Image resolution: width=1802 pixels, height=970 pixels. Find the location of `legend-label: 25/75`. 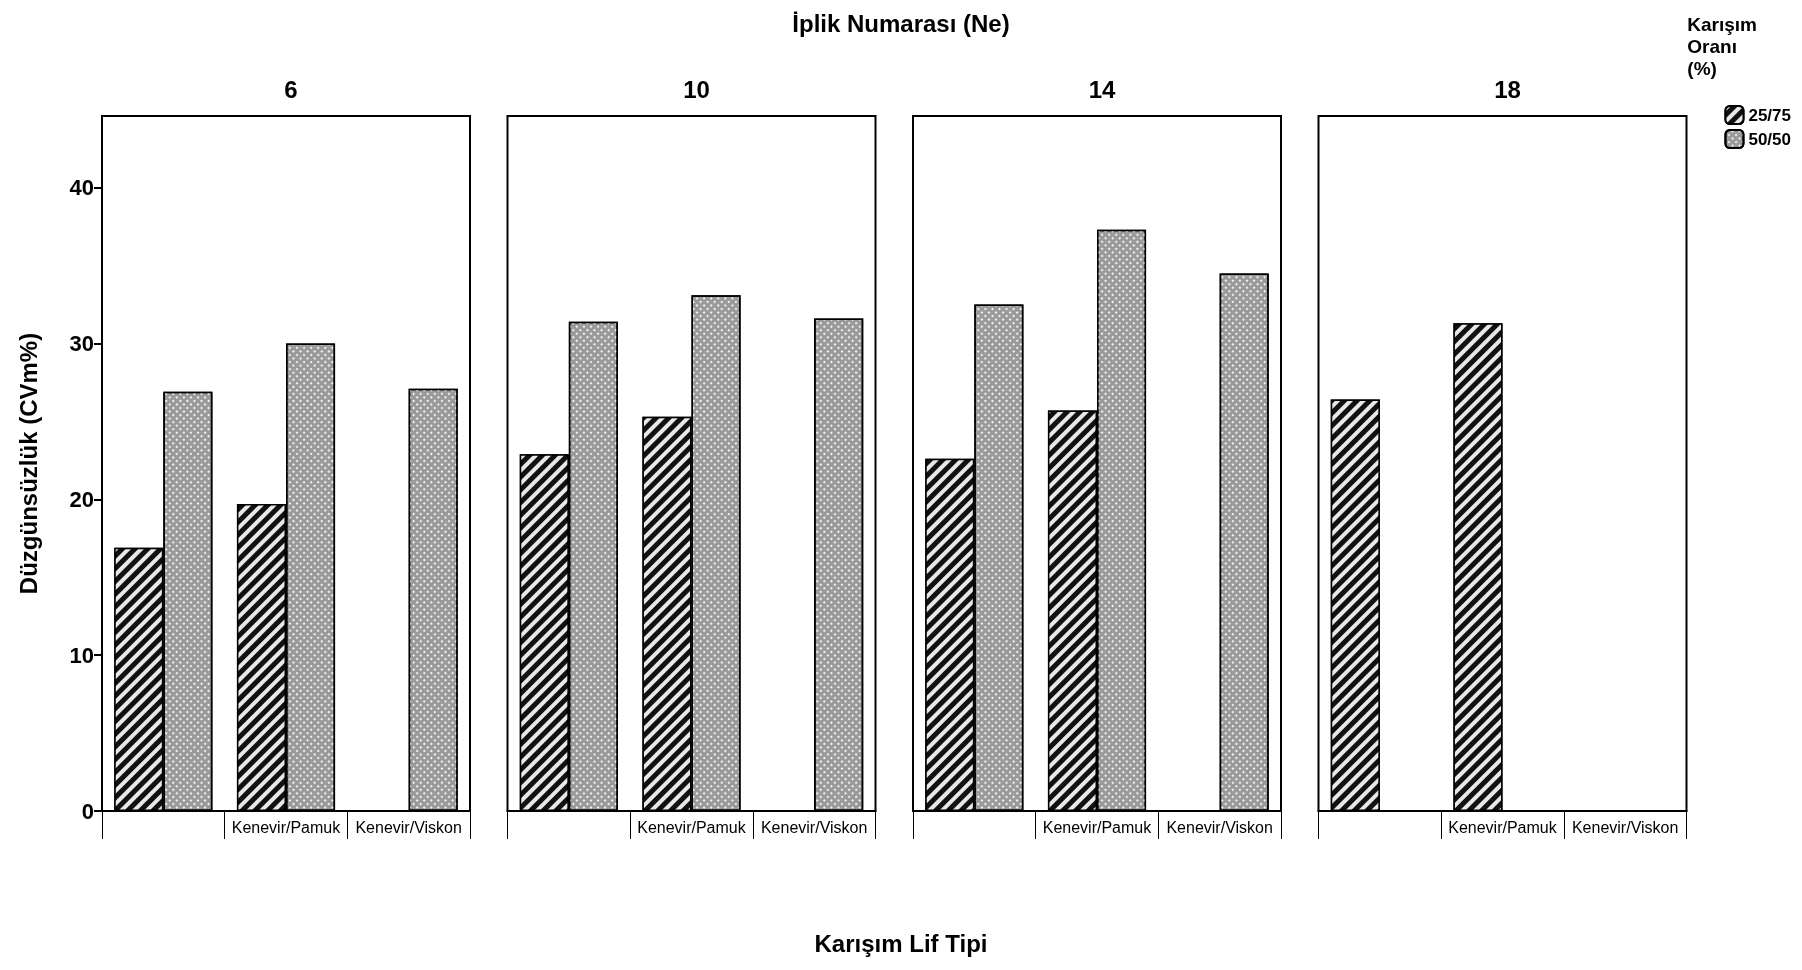

legend-label: 25/75 is located at coordinates (1770, 115).